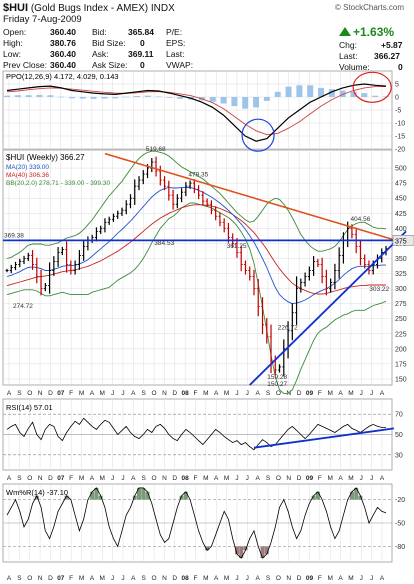 This screenshot has height=584, width=414. I want to click on index-name: (Gold Bugs Index - AMEX) INDX, so click(102, 8).